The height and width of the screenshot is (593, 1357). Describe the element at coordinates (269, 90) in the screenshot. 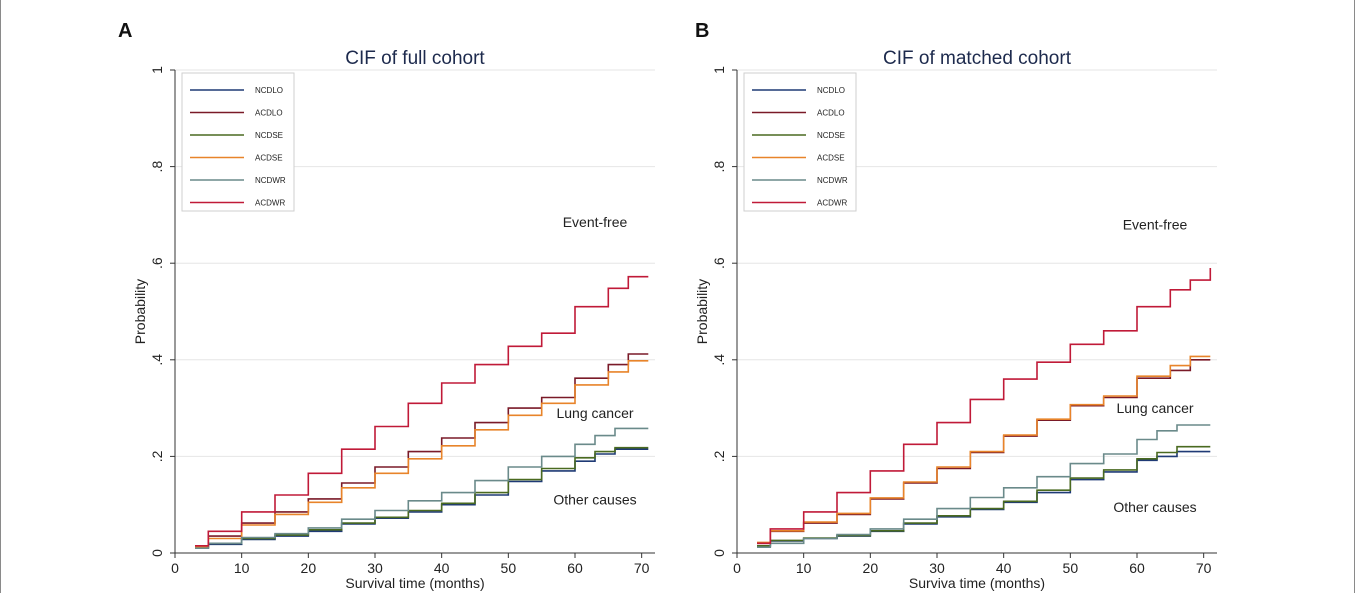

I see `panel-a-legend-label-ncdlo: NCDLO` at that location.